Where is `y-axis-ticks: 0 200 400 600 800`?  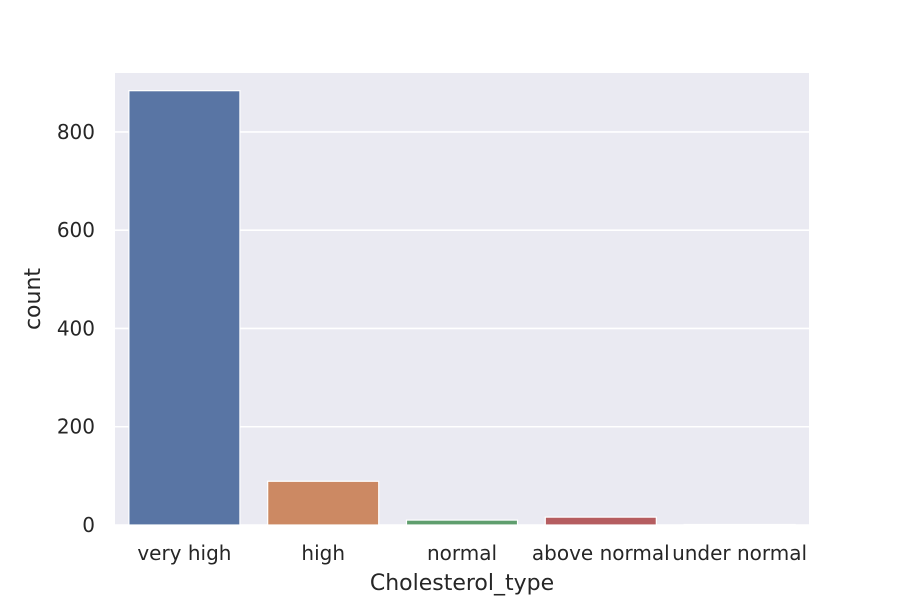 y-axis-ticks: 0 200 400 600 800 is located at coordinates (76, 328).